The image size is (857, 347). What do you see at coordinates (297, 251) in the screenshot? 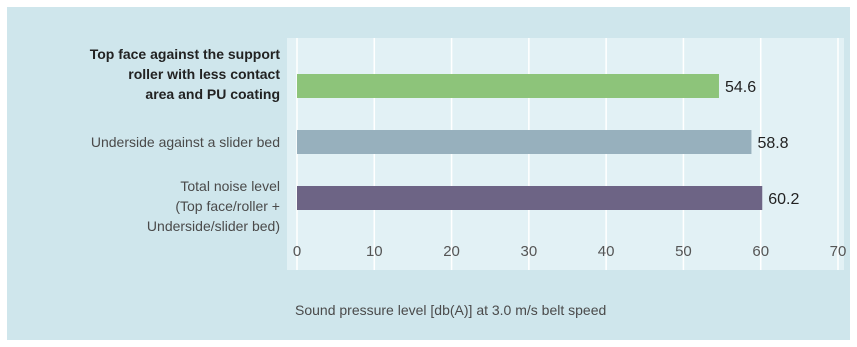
I see `x-tick-label-0: 0` at bounding box center [297, 251].